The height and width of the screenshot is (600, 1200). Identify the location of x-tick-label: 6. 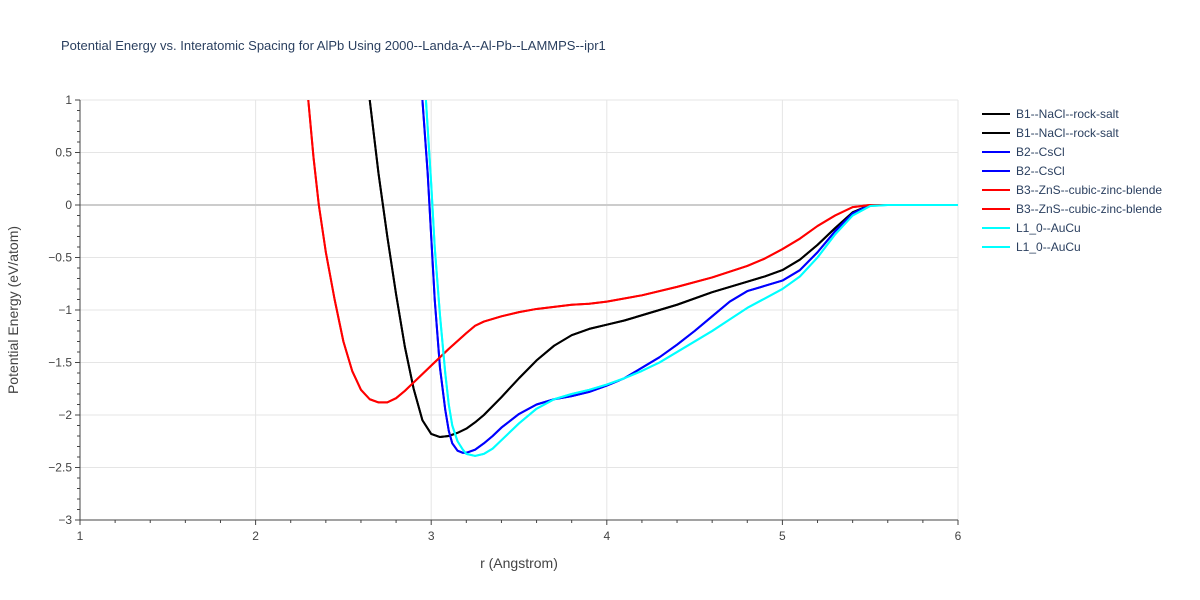
(958, 536).